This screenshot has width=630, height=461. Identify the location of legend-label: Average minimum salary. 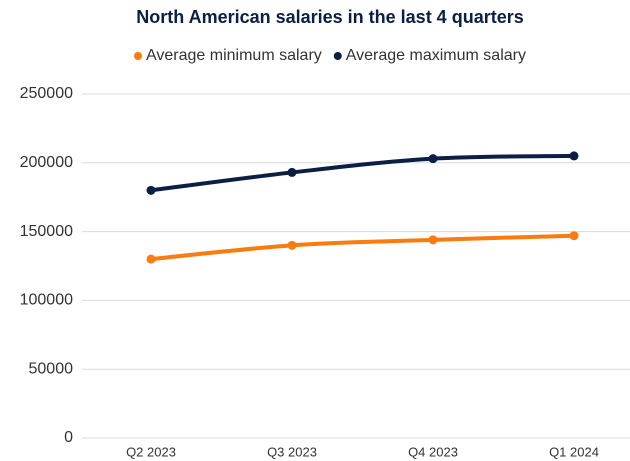
(234, 55).